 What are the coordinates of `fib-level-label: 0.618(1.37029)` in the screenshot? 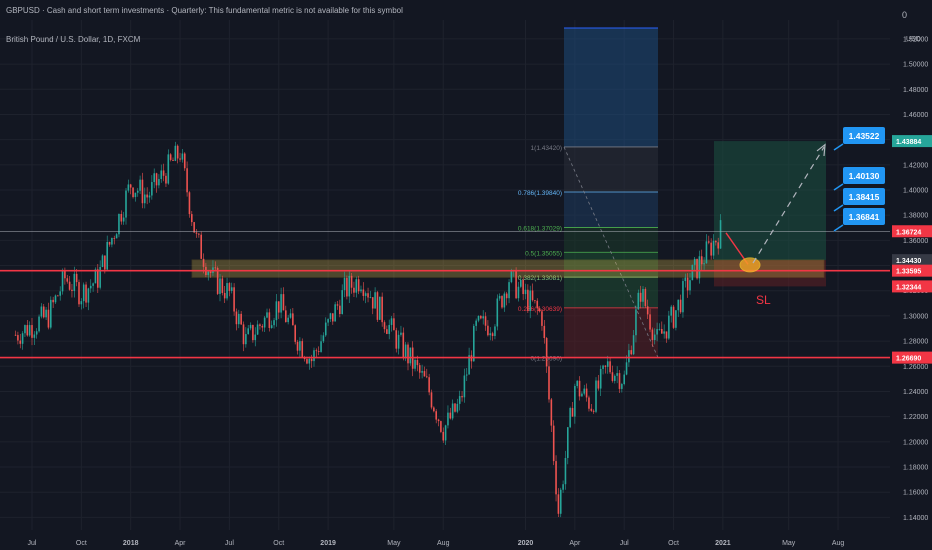 It's located at (540, 228).